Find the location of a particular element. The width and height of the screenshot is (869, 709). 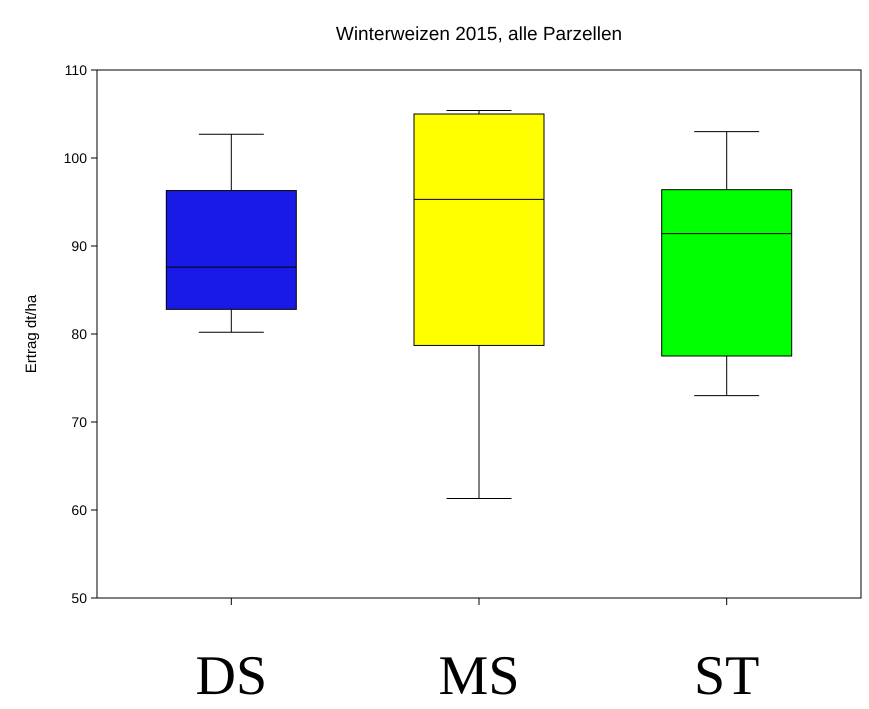

y-tick-label: 100 is located at coordinates (76, 158).